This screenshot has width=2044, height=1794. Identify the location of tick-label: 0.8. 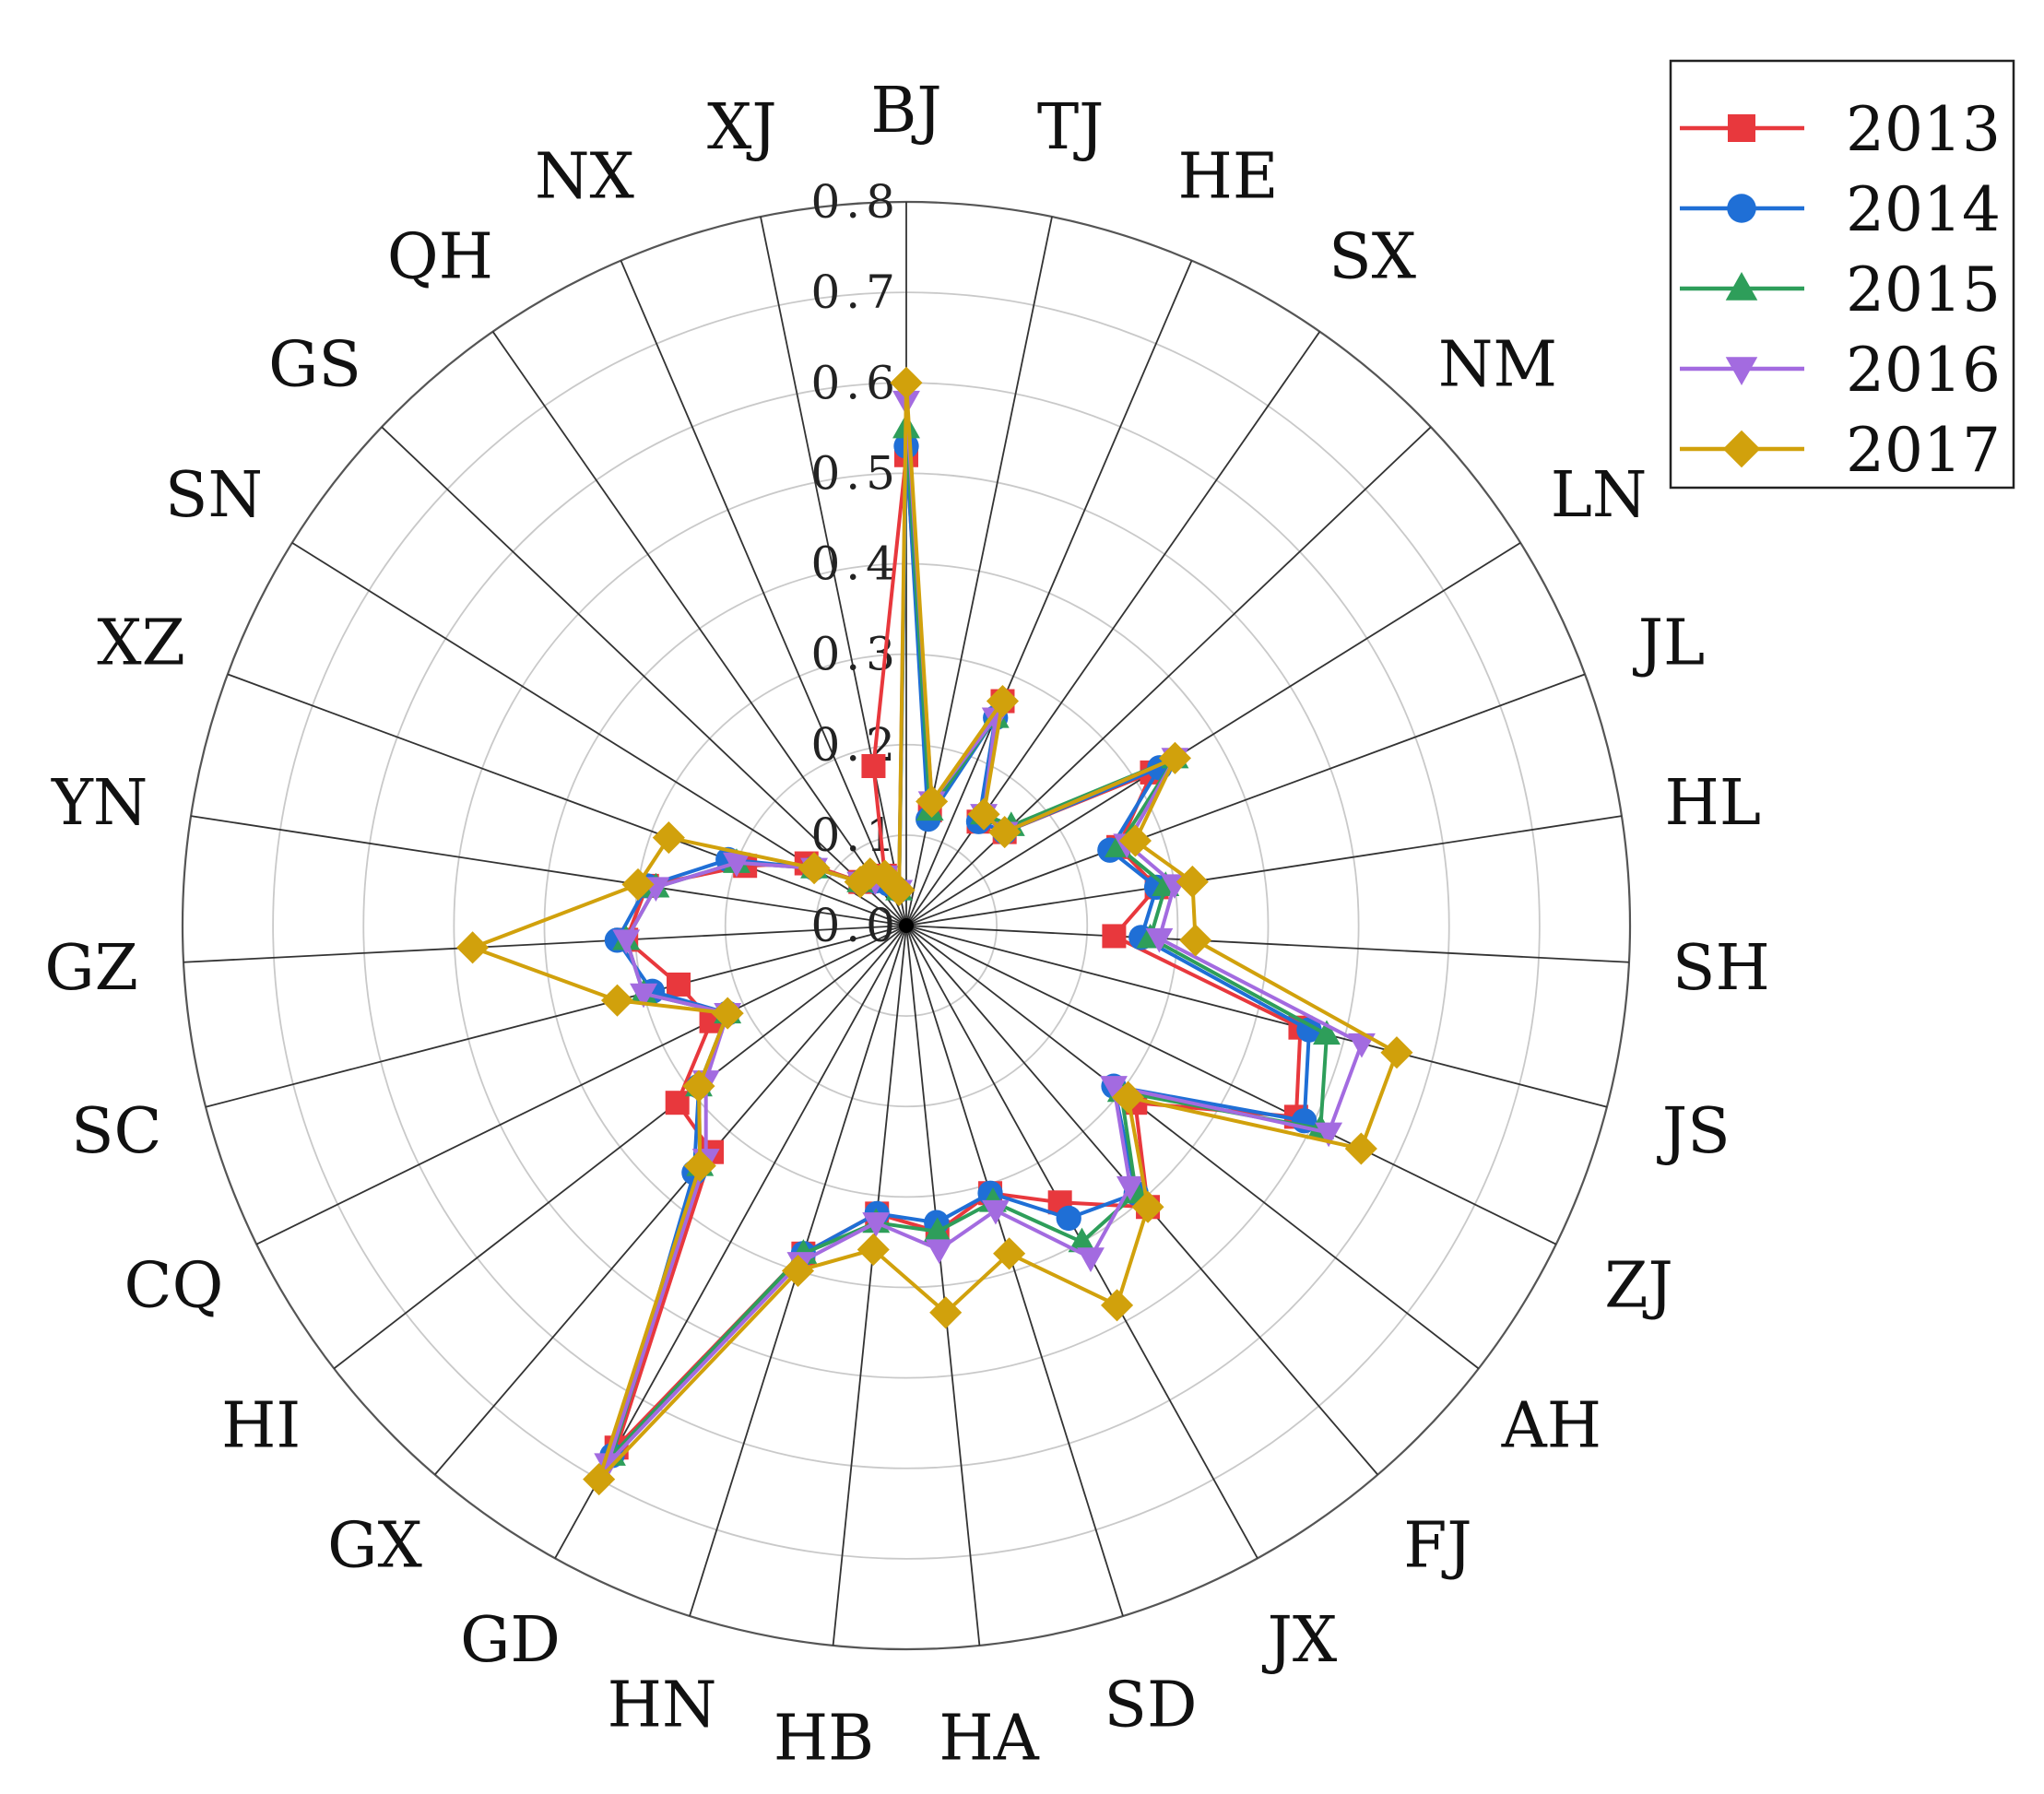
(855, 202).